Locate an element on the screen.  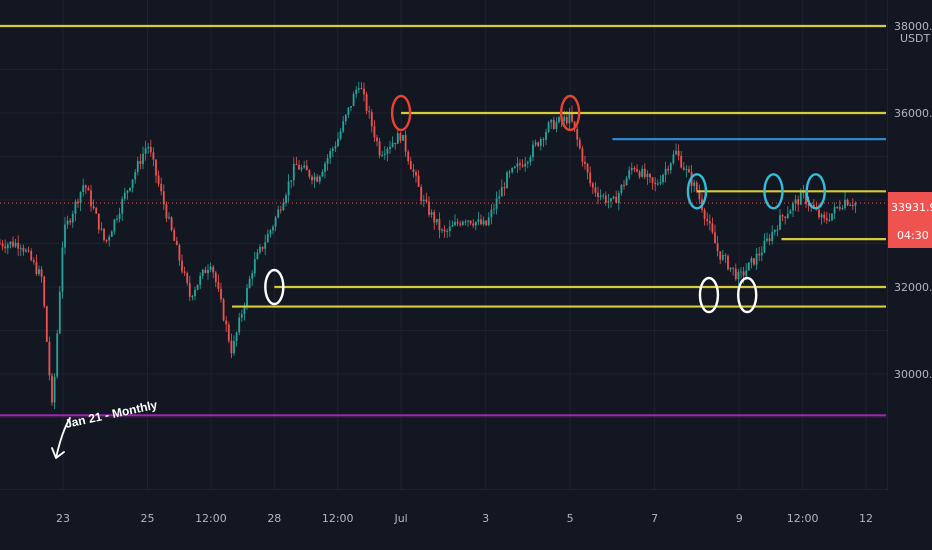
time-tick-label: 12:00 is located at coordinates (338, 518).